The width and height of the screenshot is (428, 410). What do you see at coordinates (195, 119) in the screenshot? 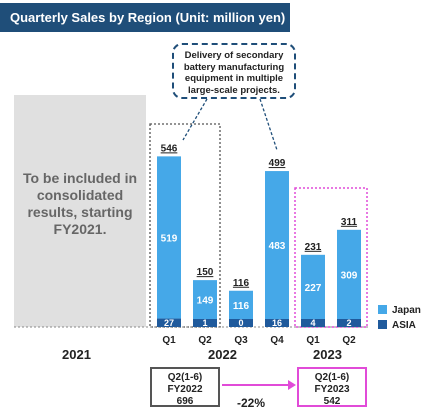
I see `callout-line-q1` at bounding box center [195, 119].